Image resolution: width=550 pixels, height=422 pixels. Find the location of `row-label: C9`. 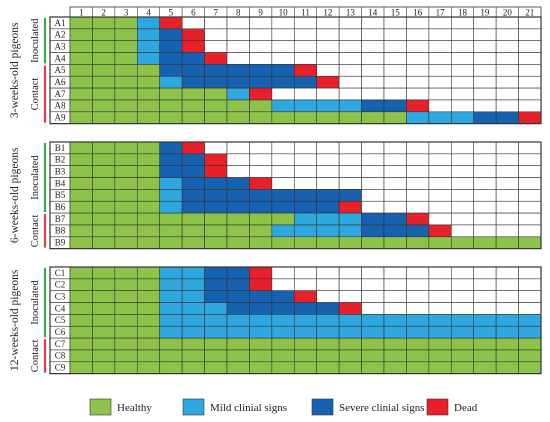

row-label: C9 is located at coordinates (60, 368).